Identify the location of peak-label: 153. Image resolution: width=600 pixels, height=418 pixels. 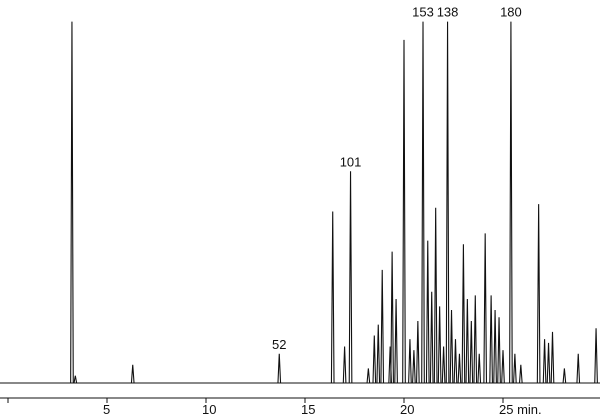
(423, 12).